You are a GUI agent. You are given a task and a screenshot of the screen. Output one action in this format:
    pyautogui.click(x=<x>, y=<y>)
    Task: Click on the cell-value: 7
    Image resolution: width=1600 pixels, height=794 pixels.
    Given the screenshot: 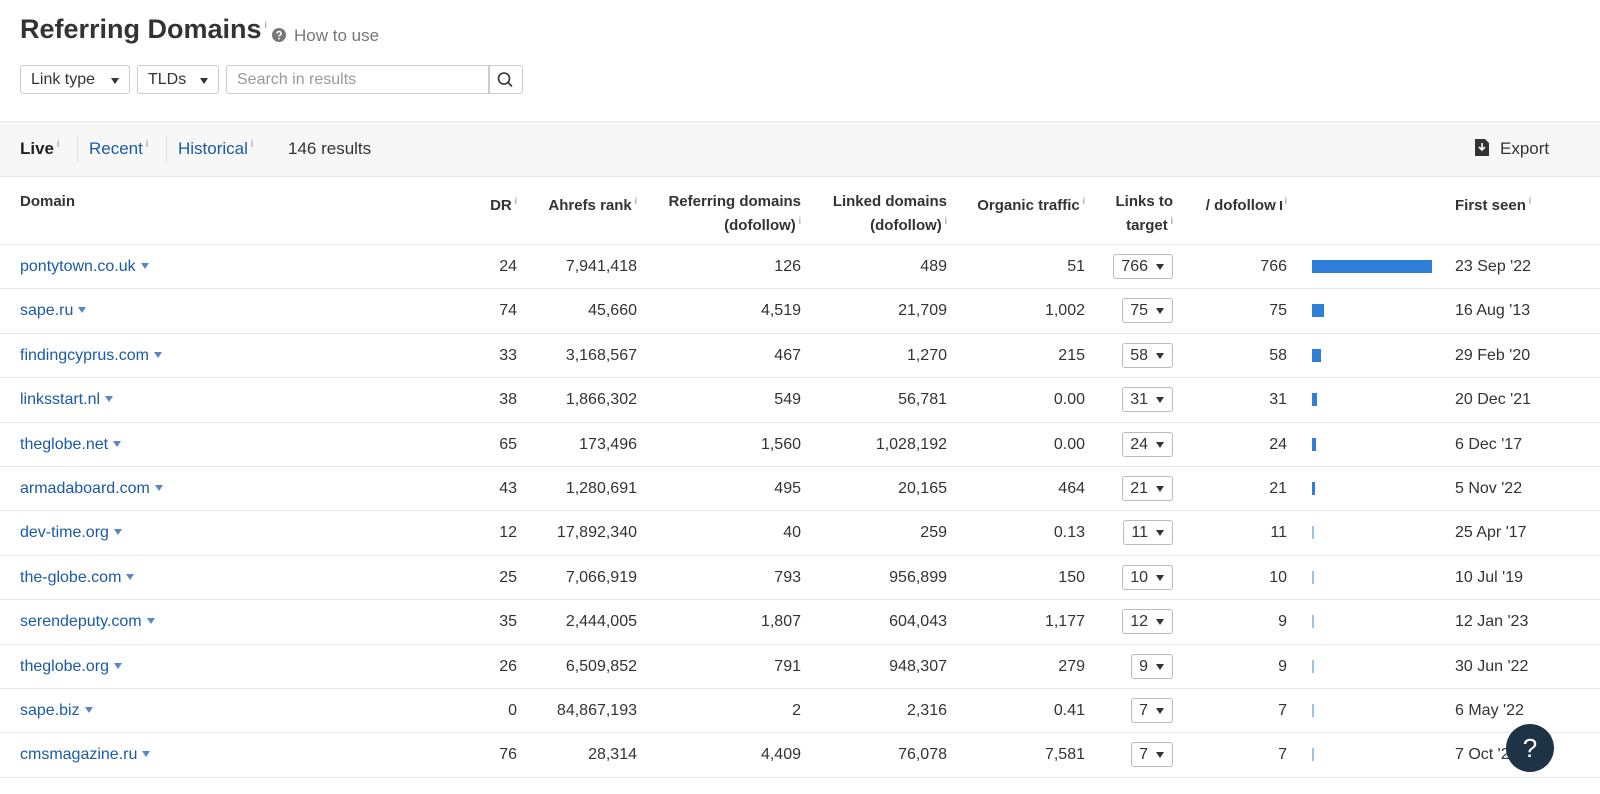 What is the action you would take?
    pyautogui.click(x=1282, y=710)
    